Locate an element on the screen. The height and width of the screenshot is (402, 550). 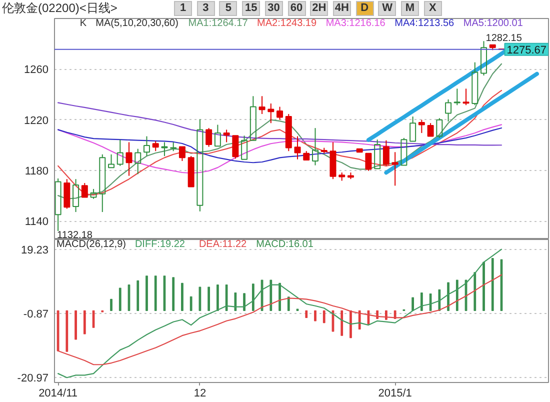
legend-title: MA(5,10,20,30,60) is located at coordinates (137, 23).